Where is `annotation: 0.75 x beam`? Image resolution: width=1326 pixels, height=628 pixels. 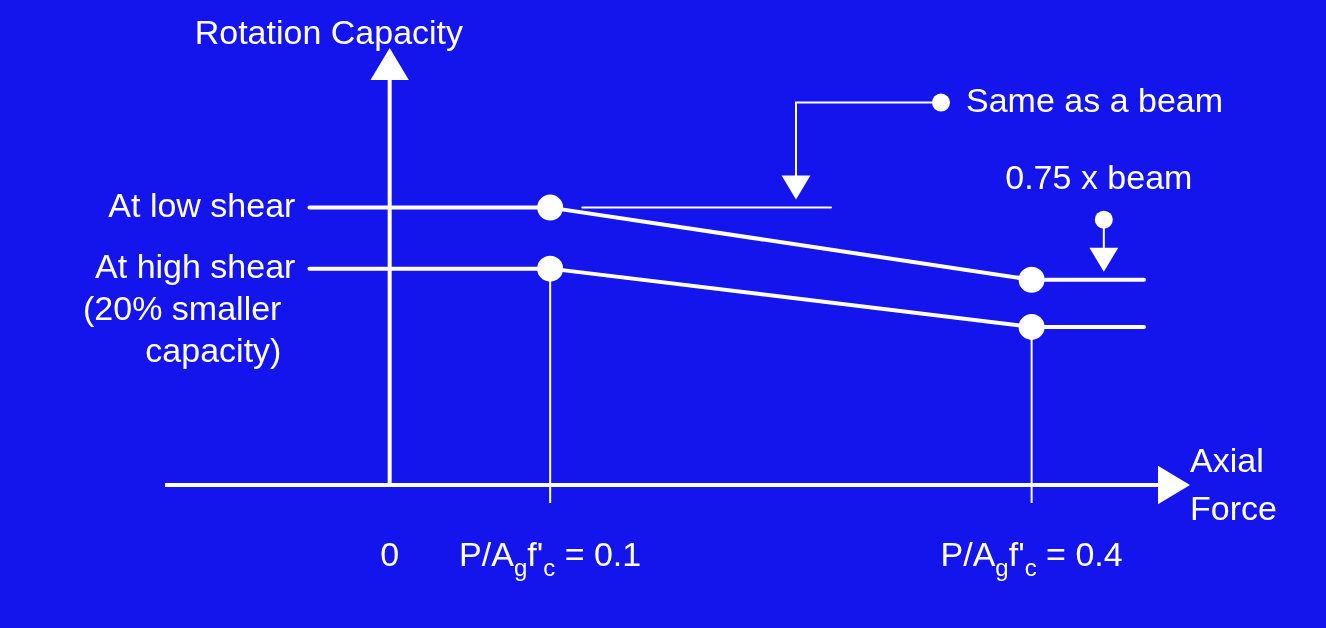 annotation: 0.75 x beam is located at coordinates (1099, 177).